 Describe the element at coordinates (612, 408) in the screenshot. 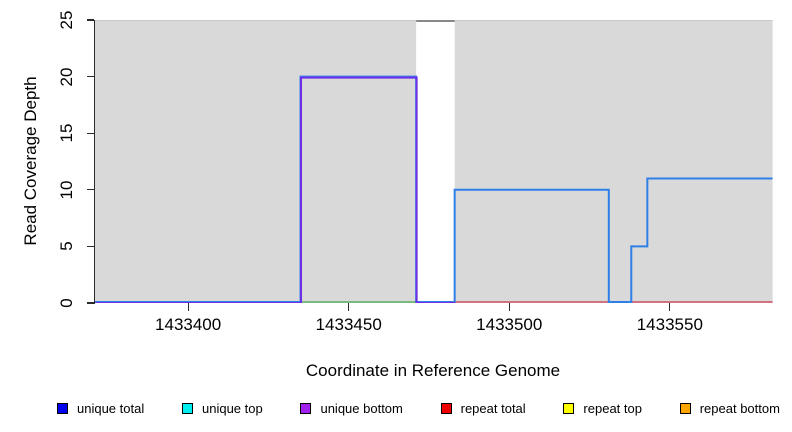

I see `legend-label: repeat top` at that location.